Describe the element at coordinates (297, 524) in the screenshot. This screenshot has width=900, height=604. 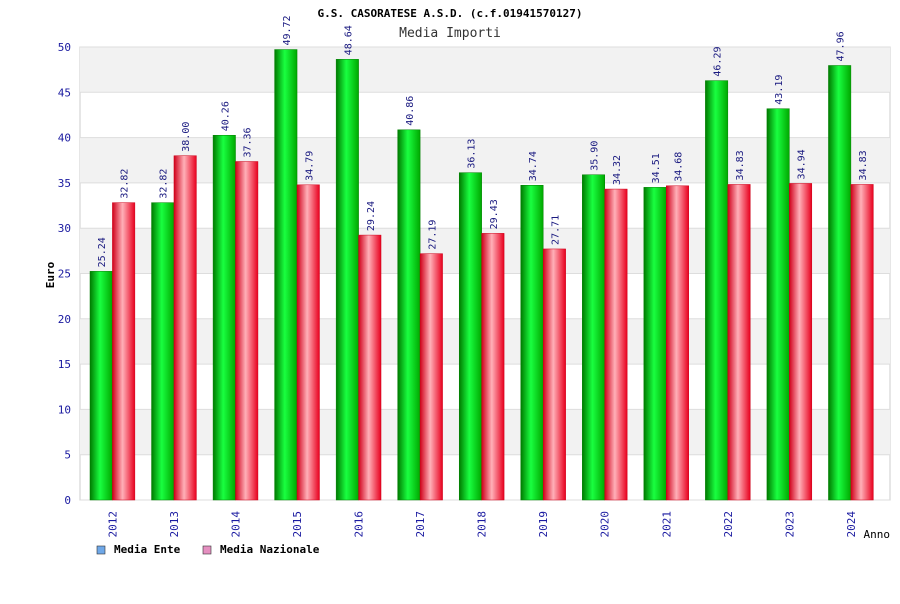
I see `x-tick-label-2015: 2015` at that location.